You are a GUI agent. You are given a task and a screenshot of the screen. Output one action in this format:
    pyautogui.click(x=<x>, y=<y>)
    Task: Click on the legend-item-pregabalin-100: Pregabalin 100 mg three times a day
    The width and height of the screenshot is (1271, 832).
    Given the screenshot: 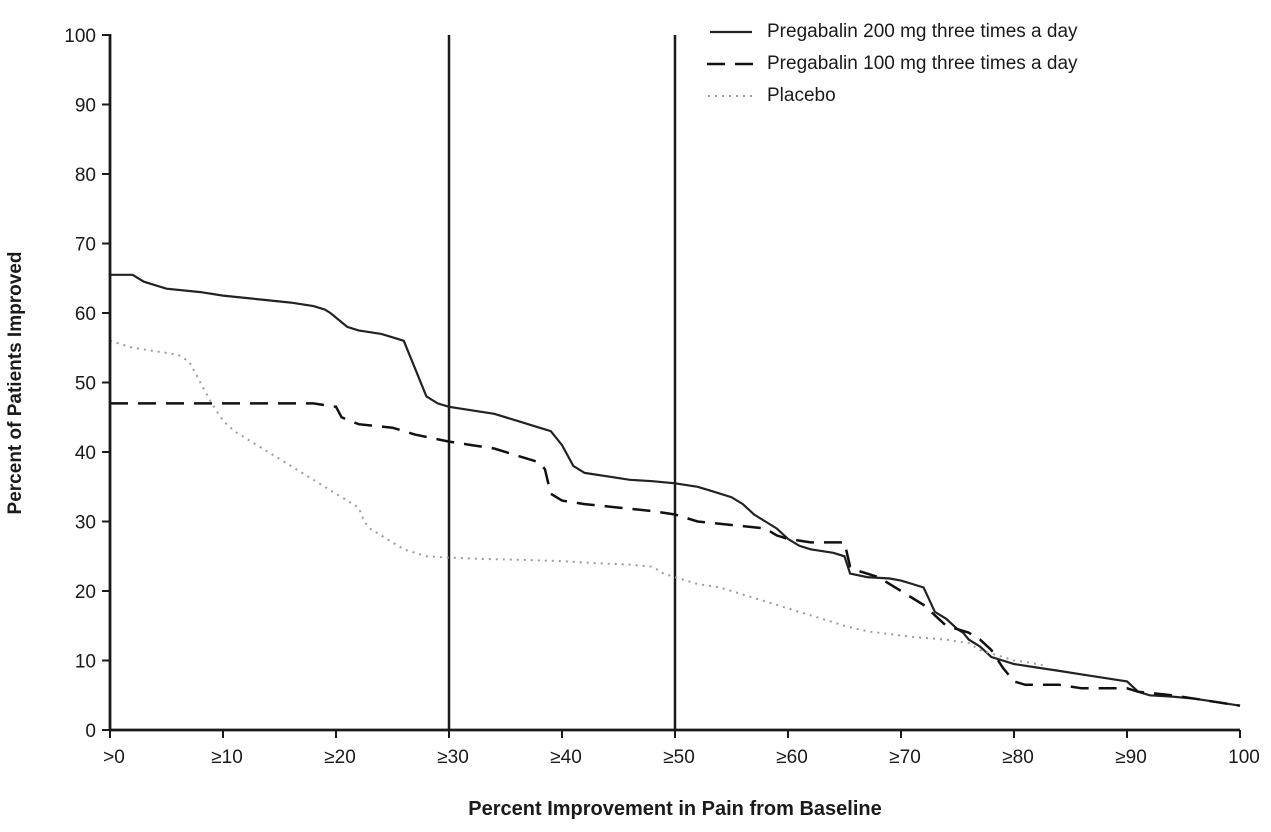 What is the action you would take?
    pyautogui.click(x=892, y=63)
    